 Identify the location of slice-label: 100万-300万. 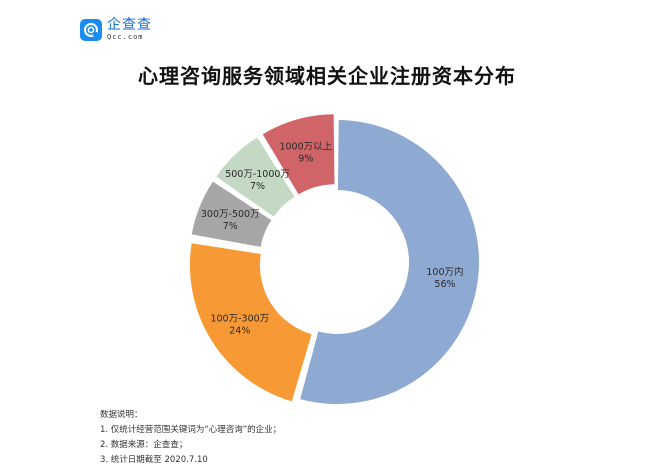
(239, 319).